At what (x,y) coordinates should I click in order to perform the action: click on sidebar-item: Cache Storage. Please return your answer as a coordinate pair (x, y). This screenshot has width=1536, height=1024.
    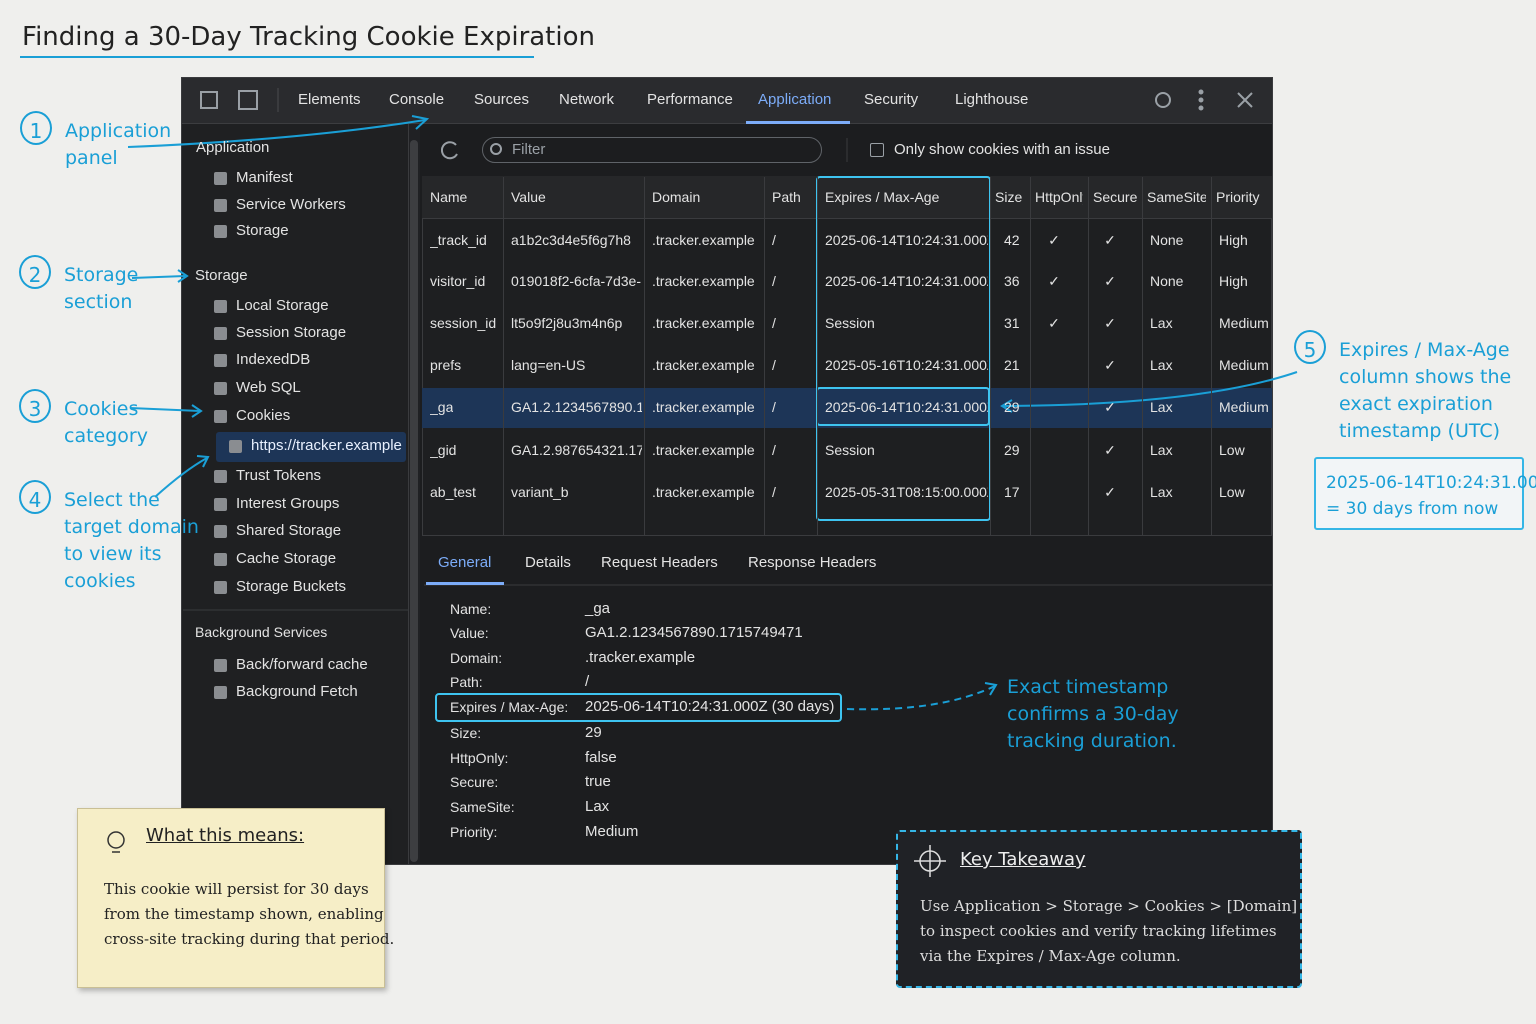
    Looking at the image, I should click on (286, 558).